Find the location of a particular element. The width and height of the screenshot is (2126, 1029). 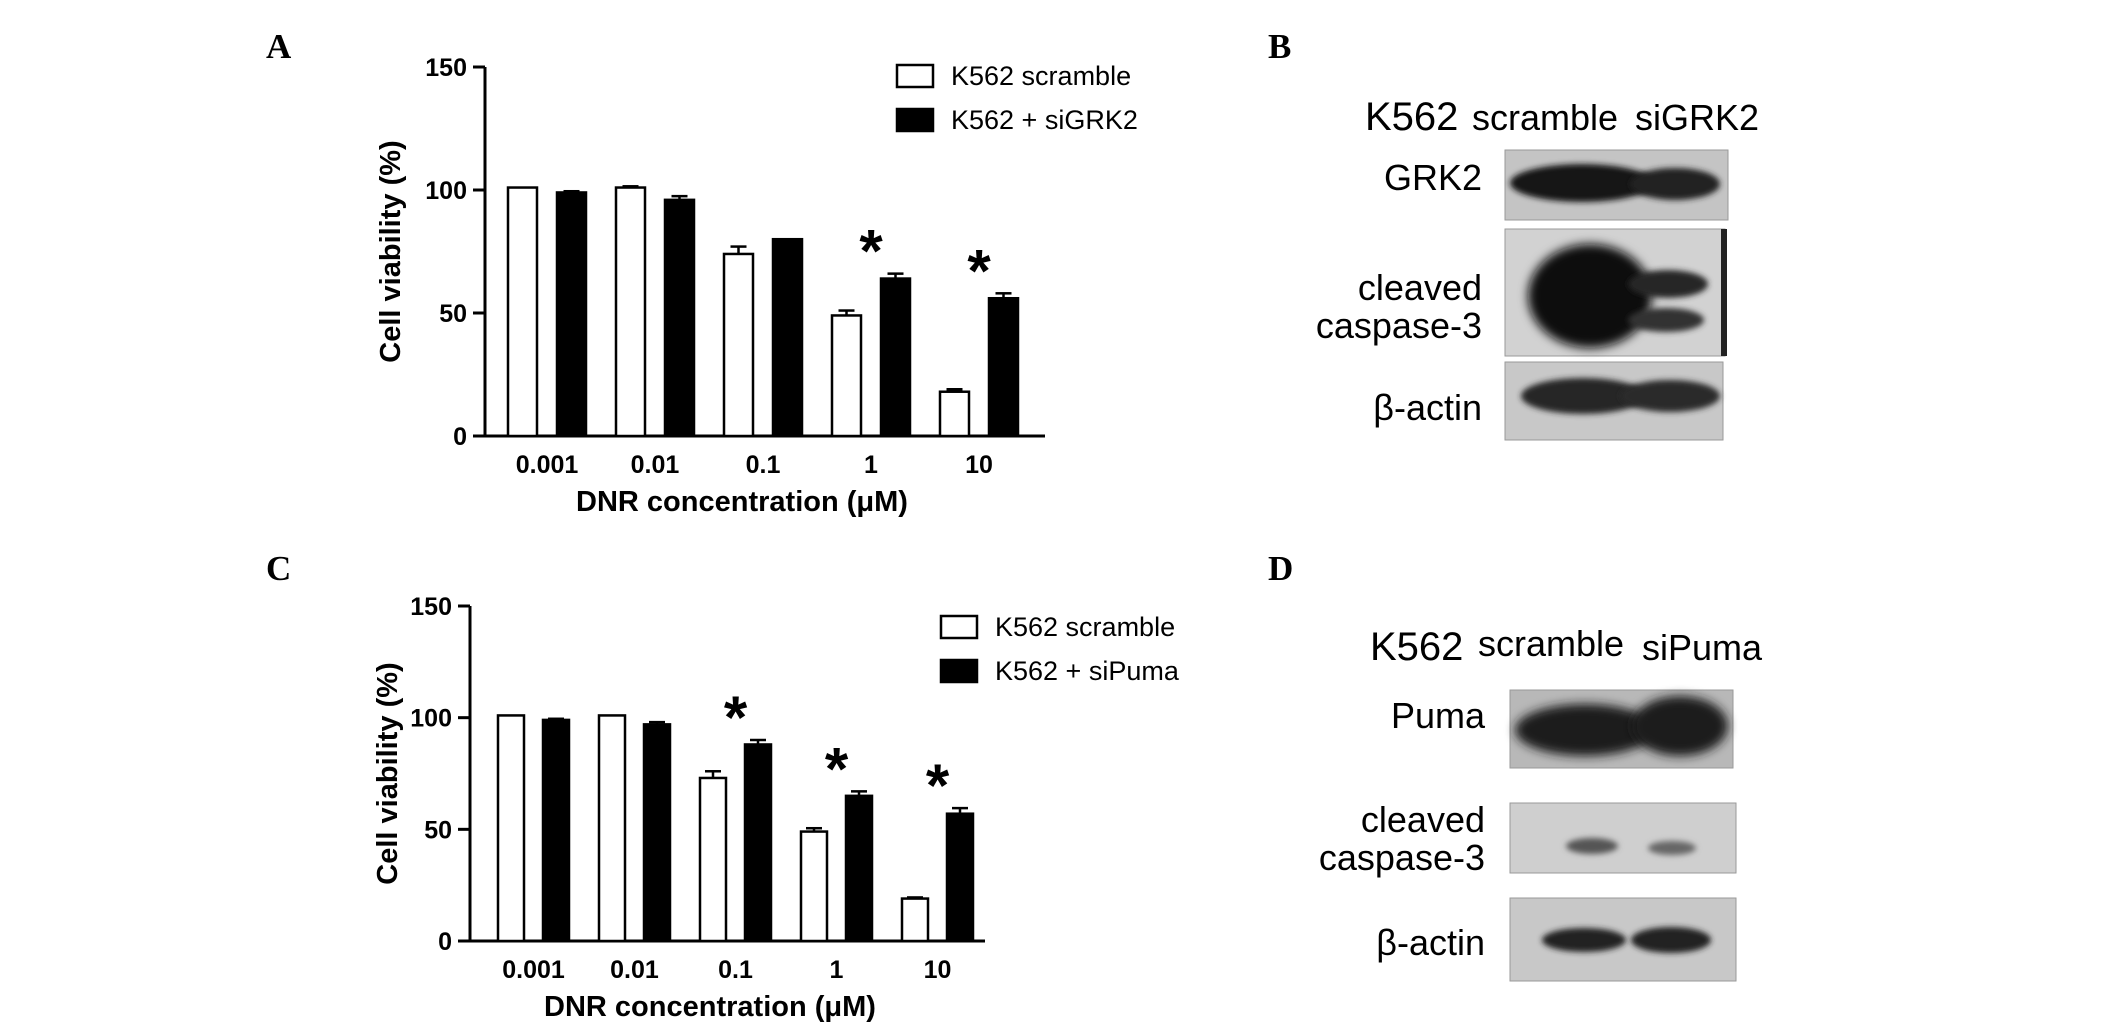

blot-d-row-label-2a: cleaved is located at coordinates (1423, 819).